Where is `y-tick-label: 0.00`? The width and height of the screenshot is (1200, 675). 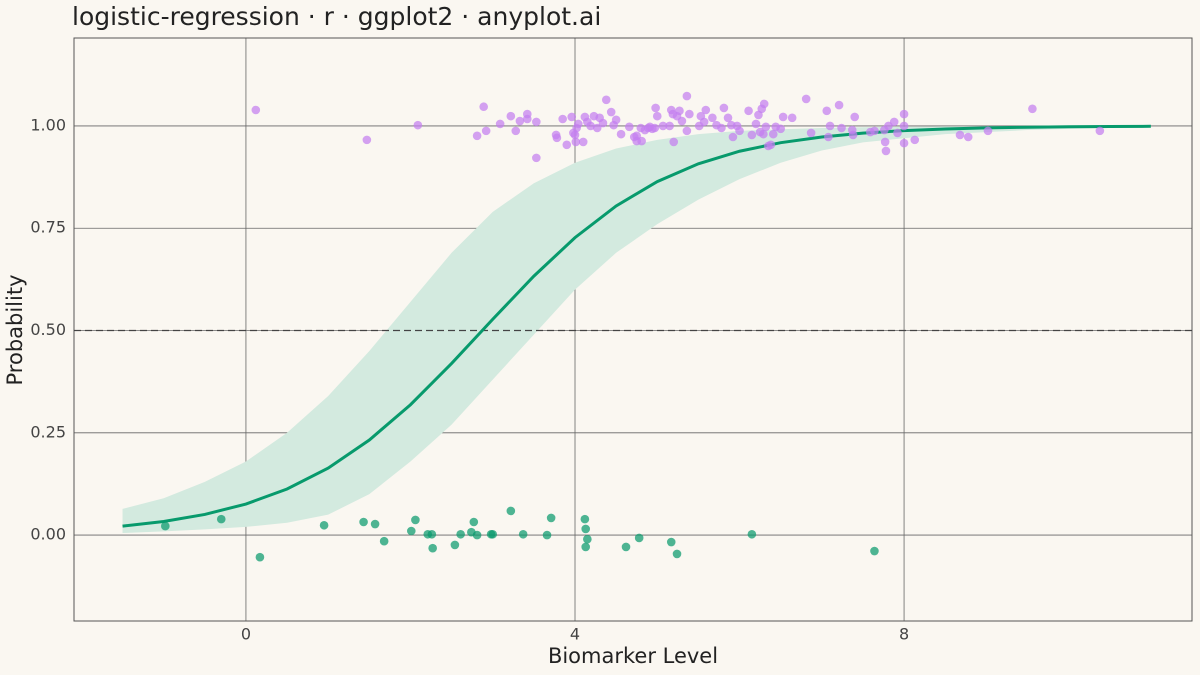 y-tick-label: 0.00 is located at coordinates (48, 534).